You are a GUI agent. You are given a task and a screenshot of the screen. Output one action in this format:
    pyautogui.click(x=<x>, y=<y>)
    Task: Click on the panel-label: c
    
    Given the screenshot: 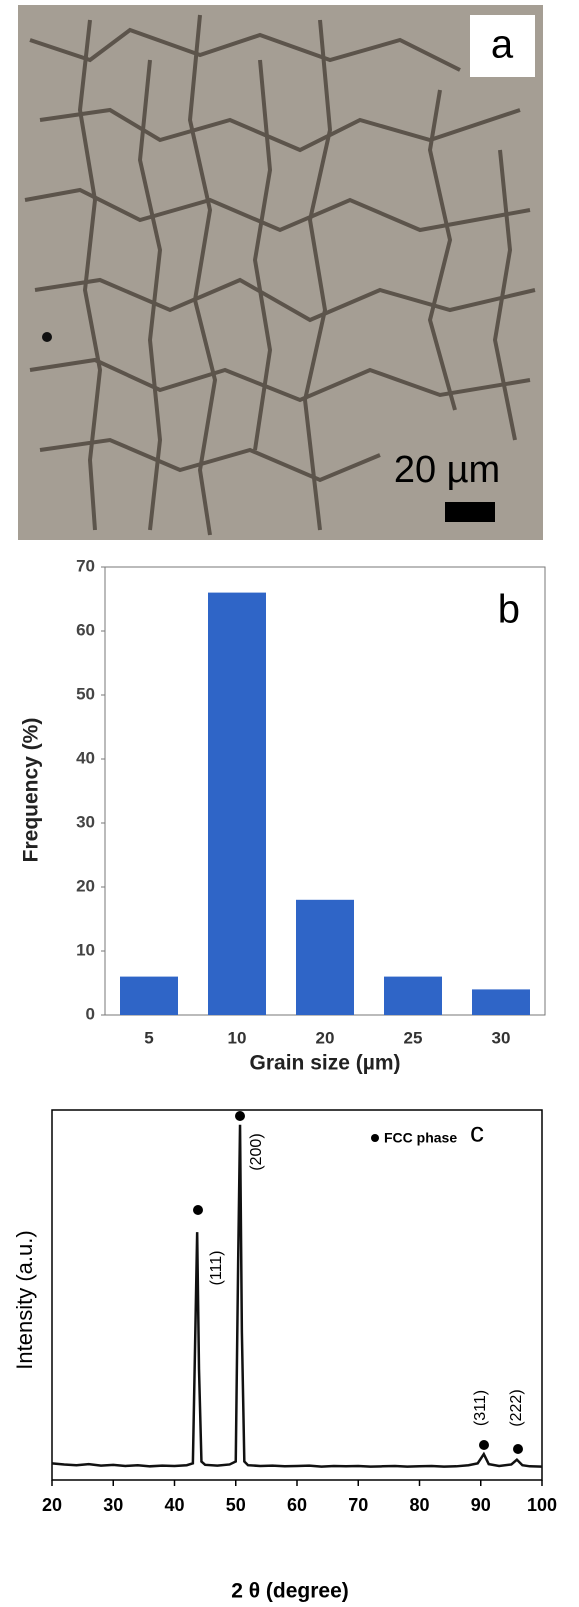 What is the action you would take?
    pyautogui.click(x=477, y=1131)
    